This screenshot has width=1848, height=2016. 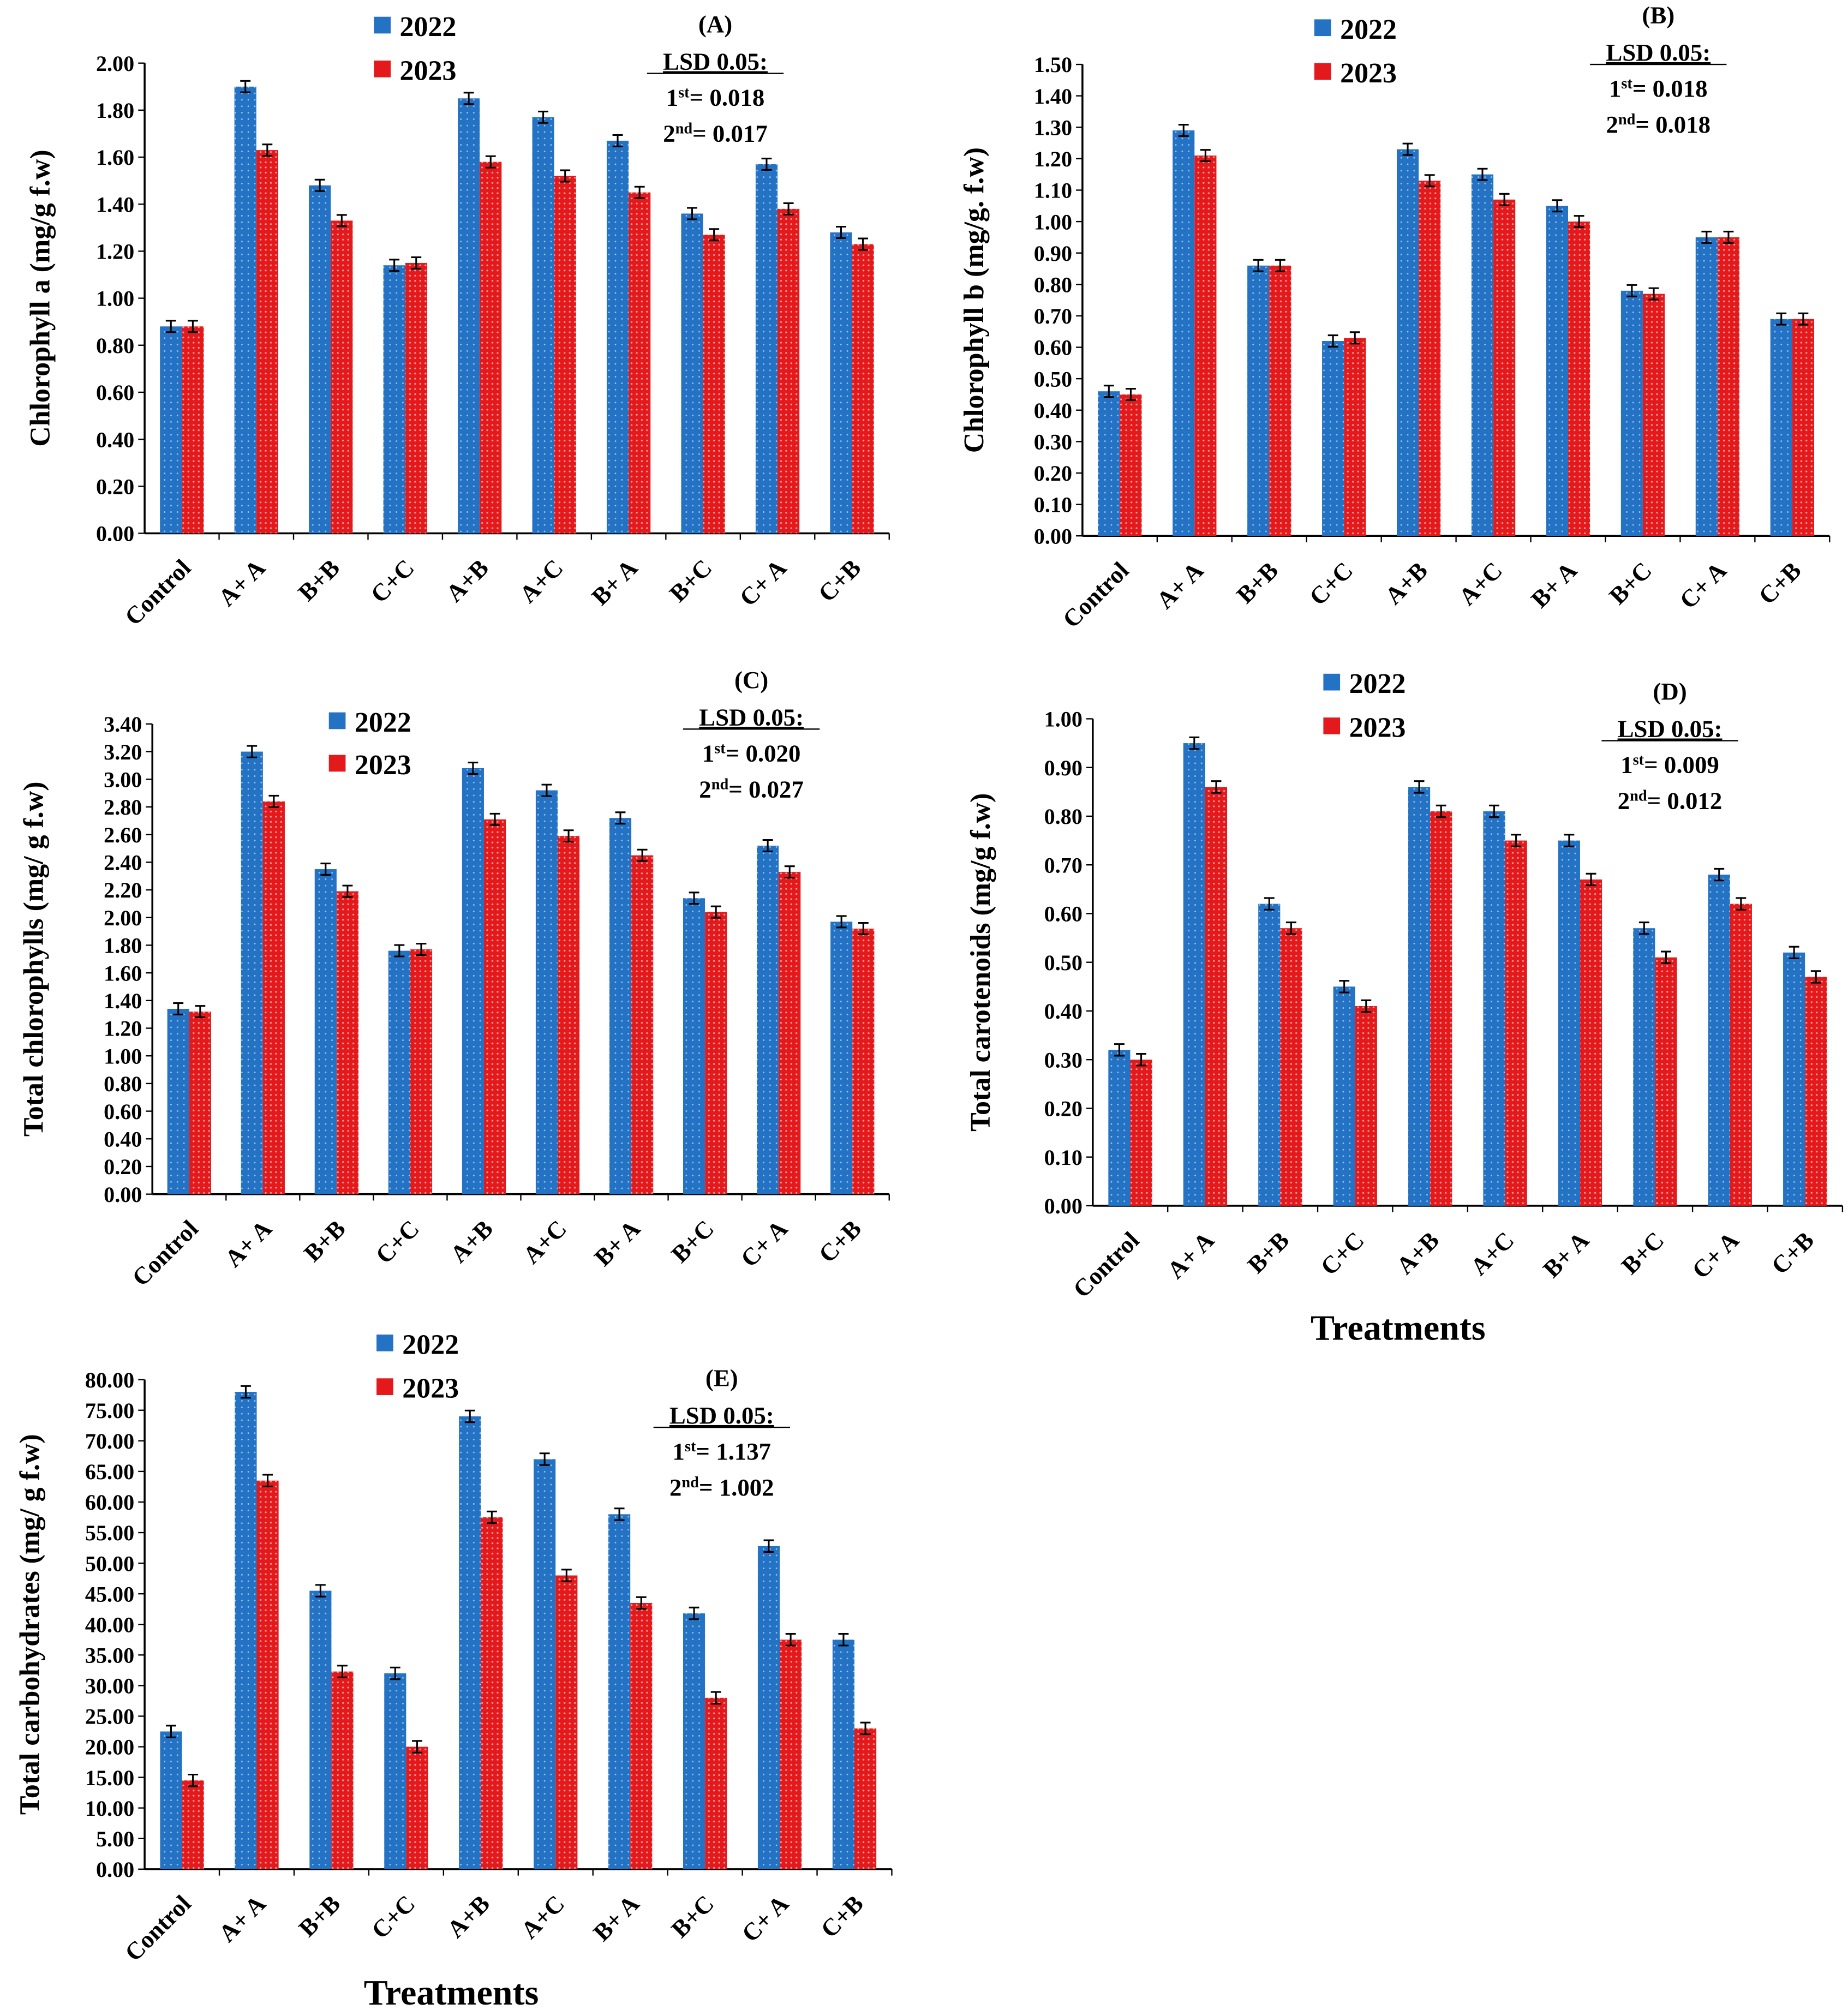 I want to click on panel-label: (A), so click(x=715, y=24).